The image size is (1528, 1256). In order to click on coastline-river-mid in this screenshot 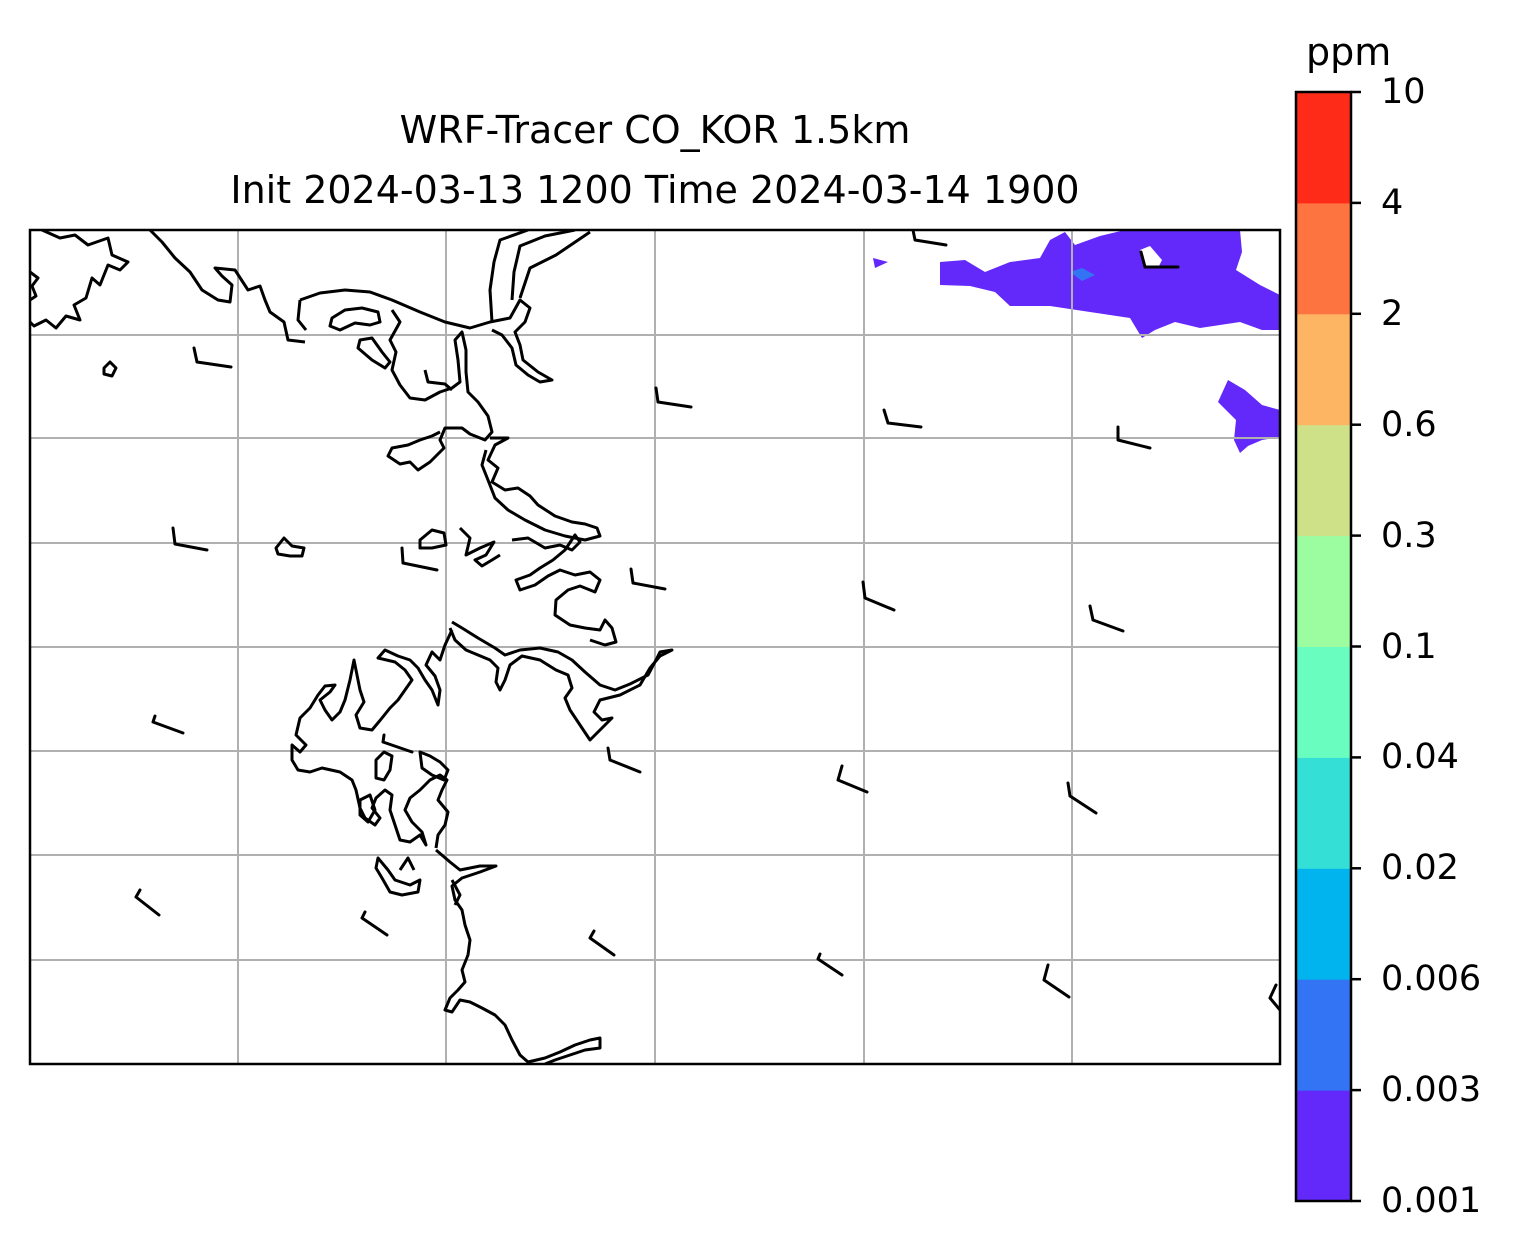, I will do `click(541, 489)`.